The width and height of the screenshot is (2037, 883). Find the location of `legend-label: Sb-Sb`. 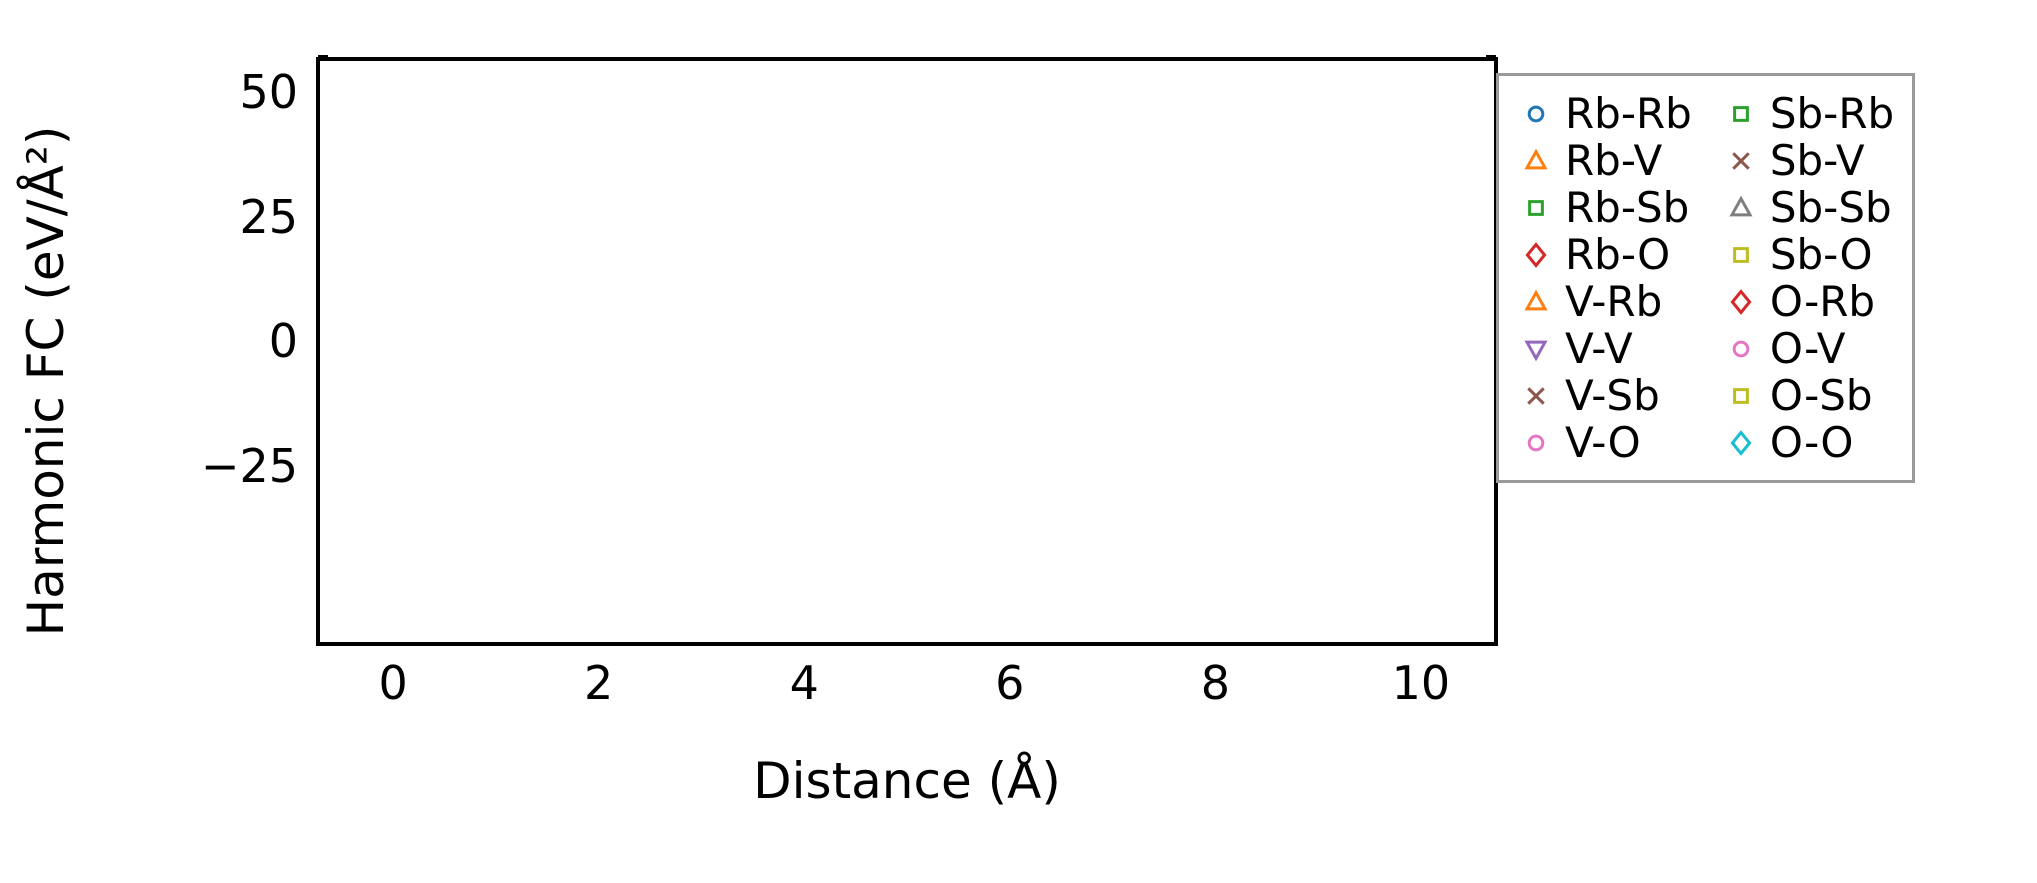

legend-label: Sb-Sb is located at coordinates (1830, 207).